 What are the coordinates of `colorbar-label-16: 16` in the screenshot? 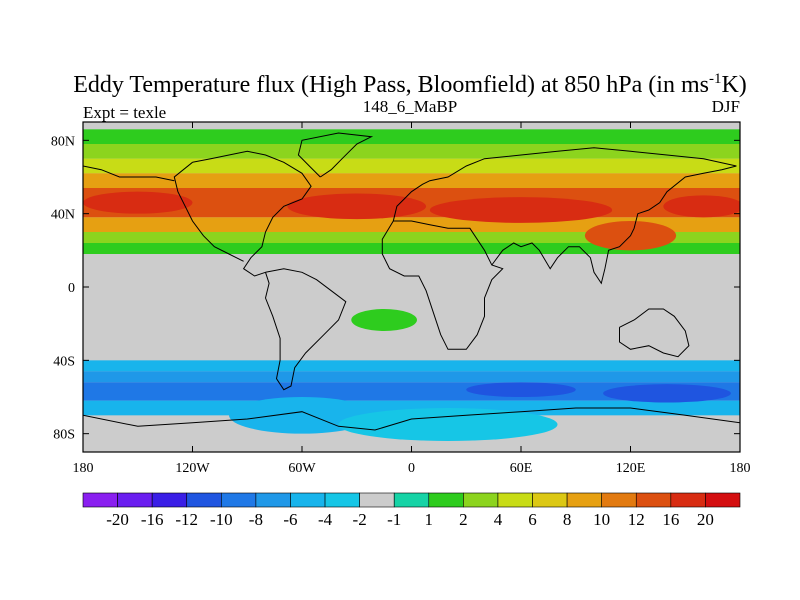 It's located at (670, 519).